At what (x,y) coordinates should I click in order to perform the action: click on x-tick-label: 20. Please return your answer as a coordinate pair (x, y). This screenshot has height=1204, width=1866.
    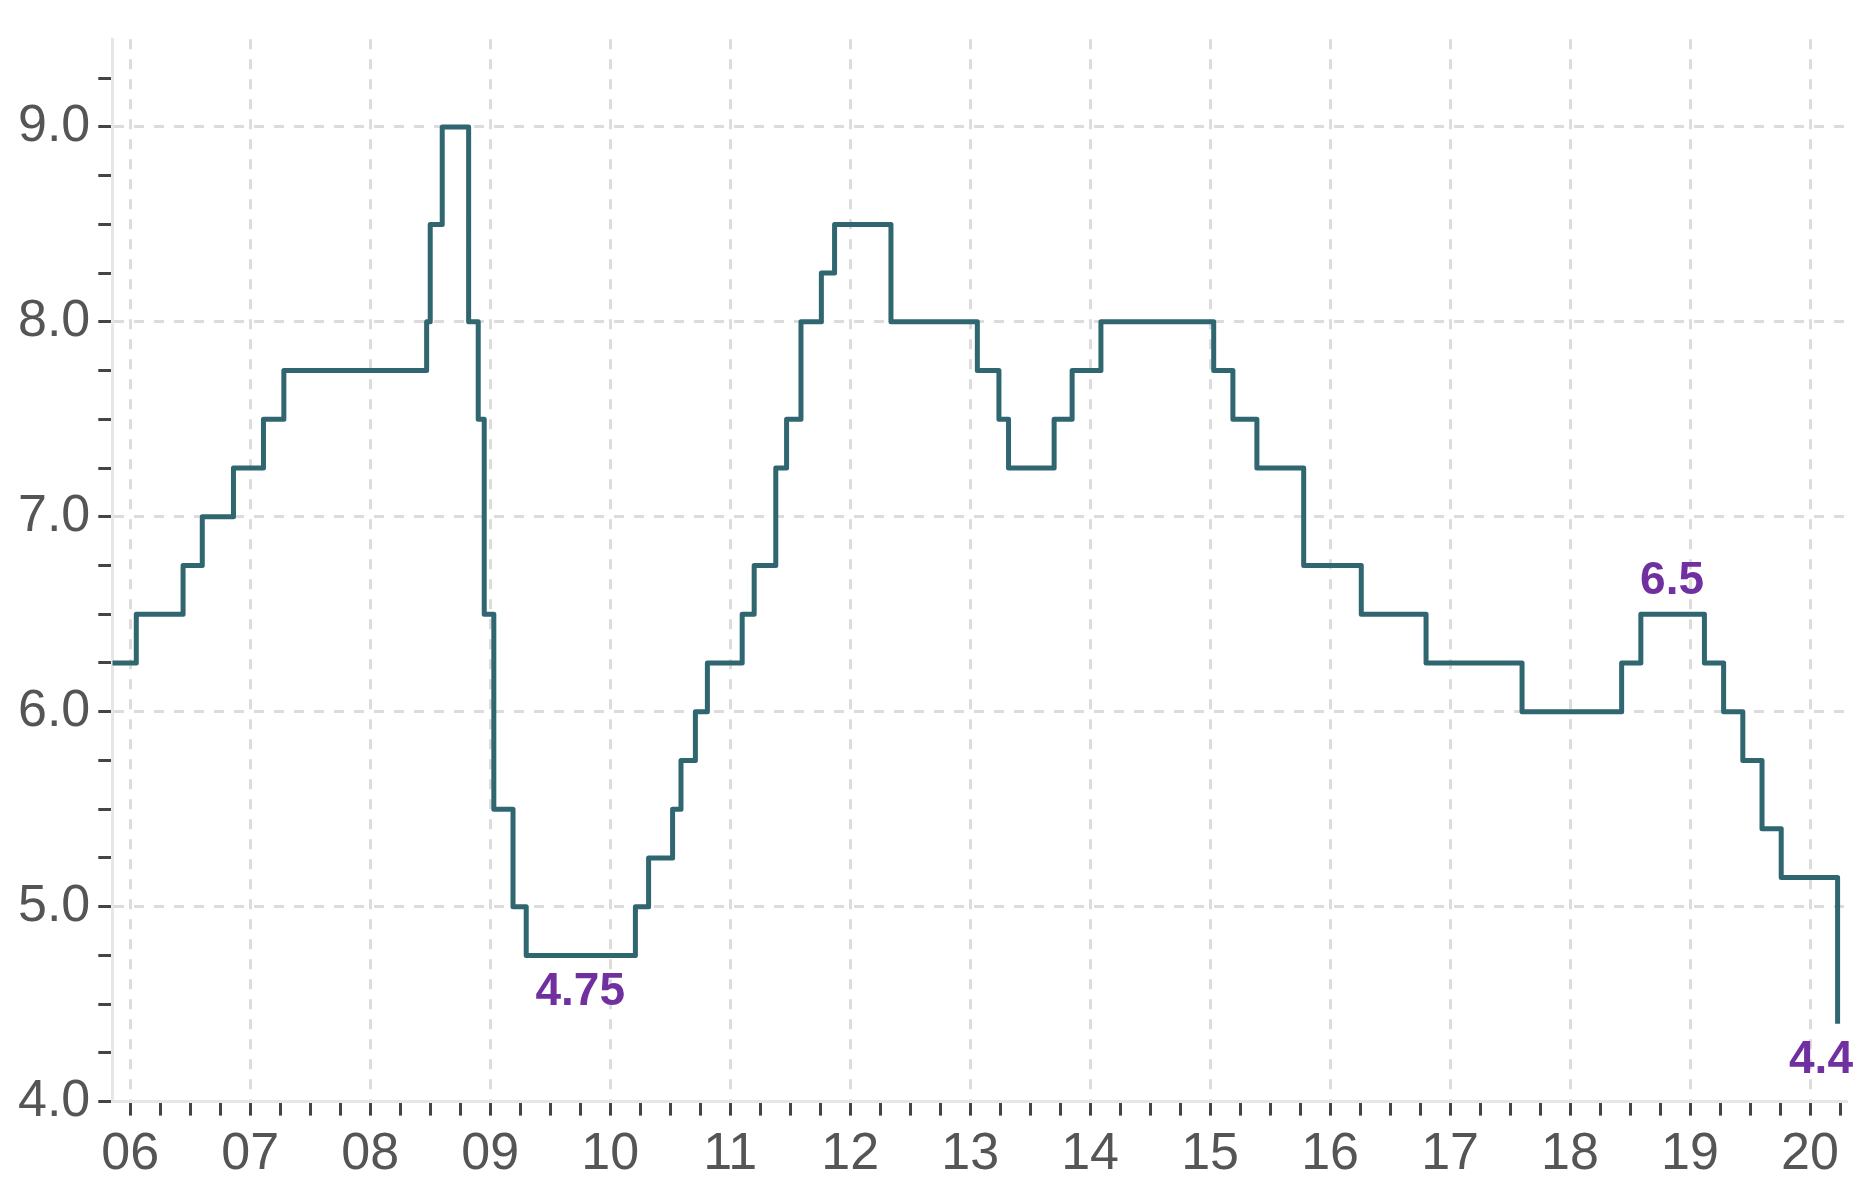
    Looking at the image, I should click on (1810, 1151).